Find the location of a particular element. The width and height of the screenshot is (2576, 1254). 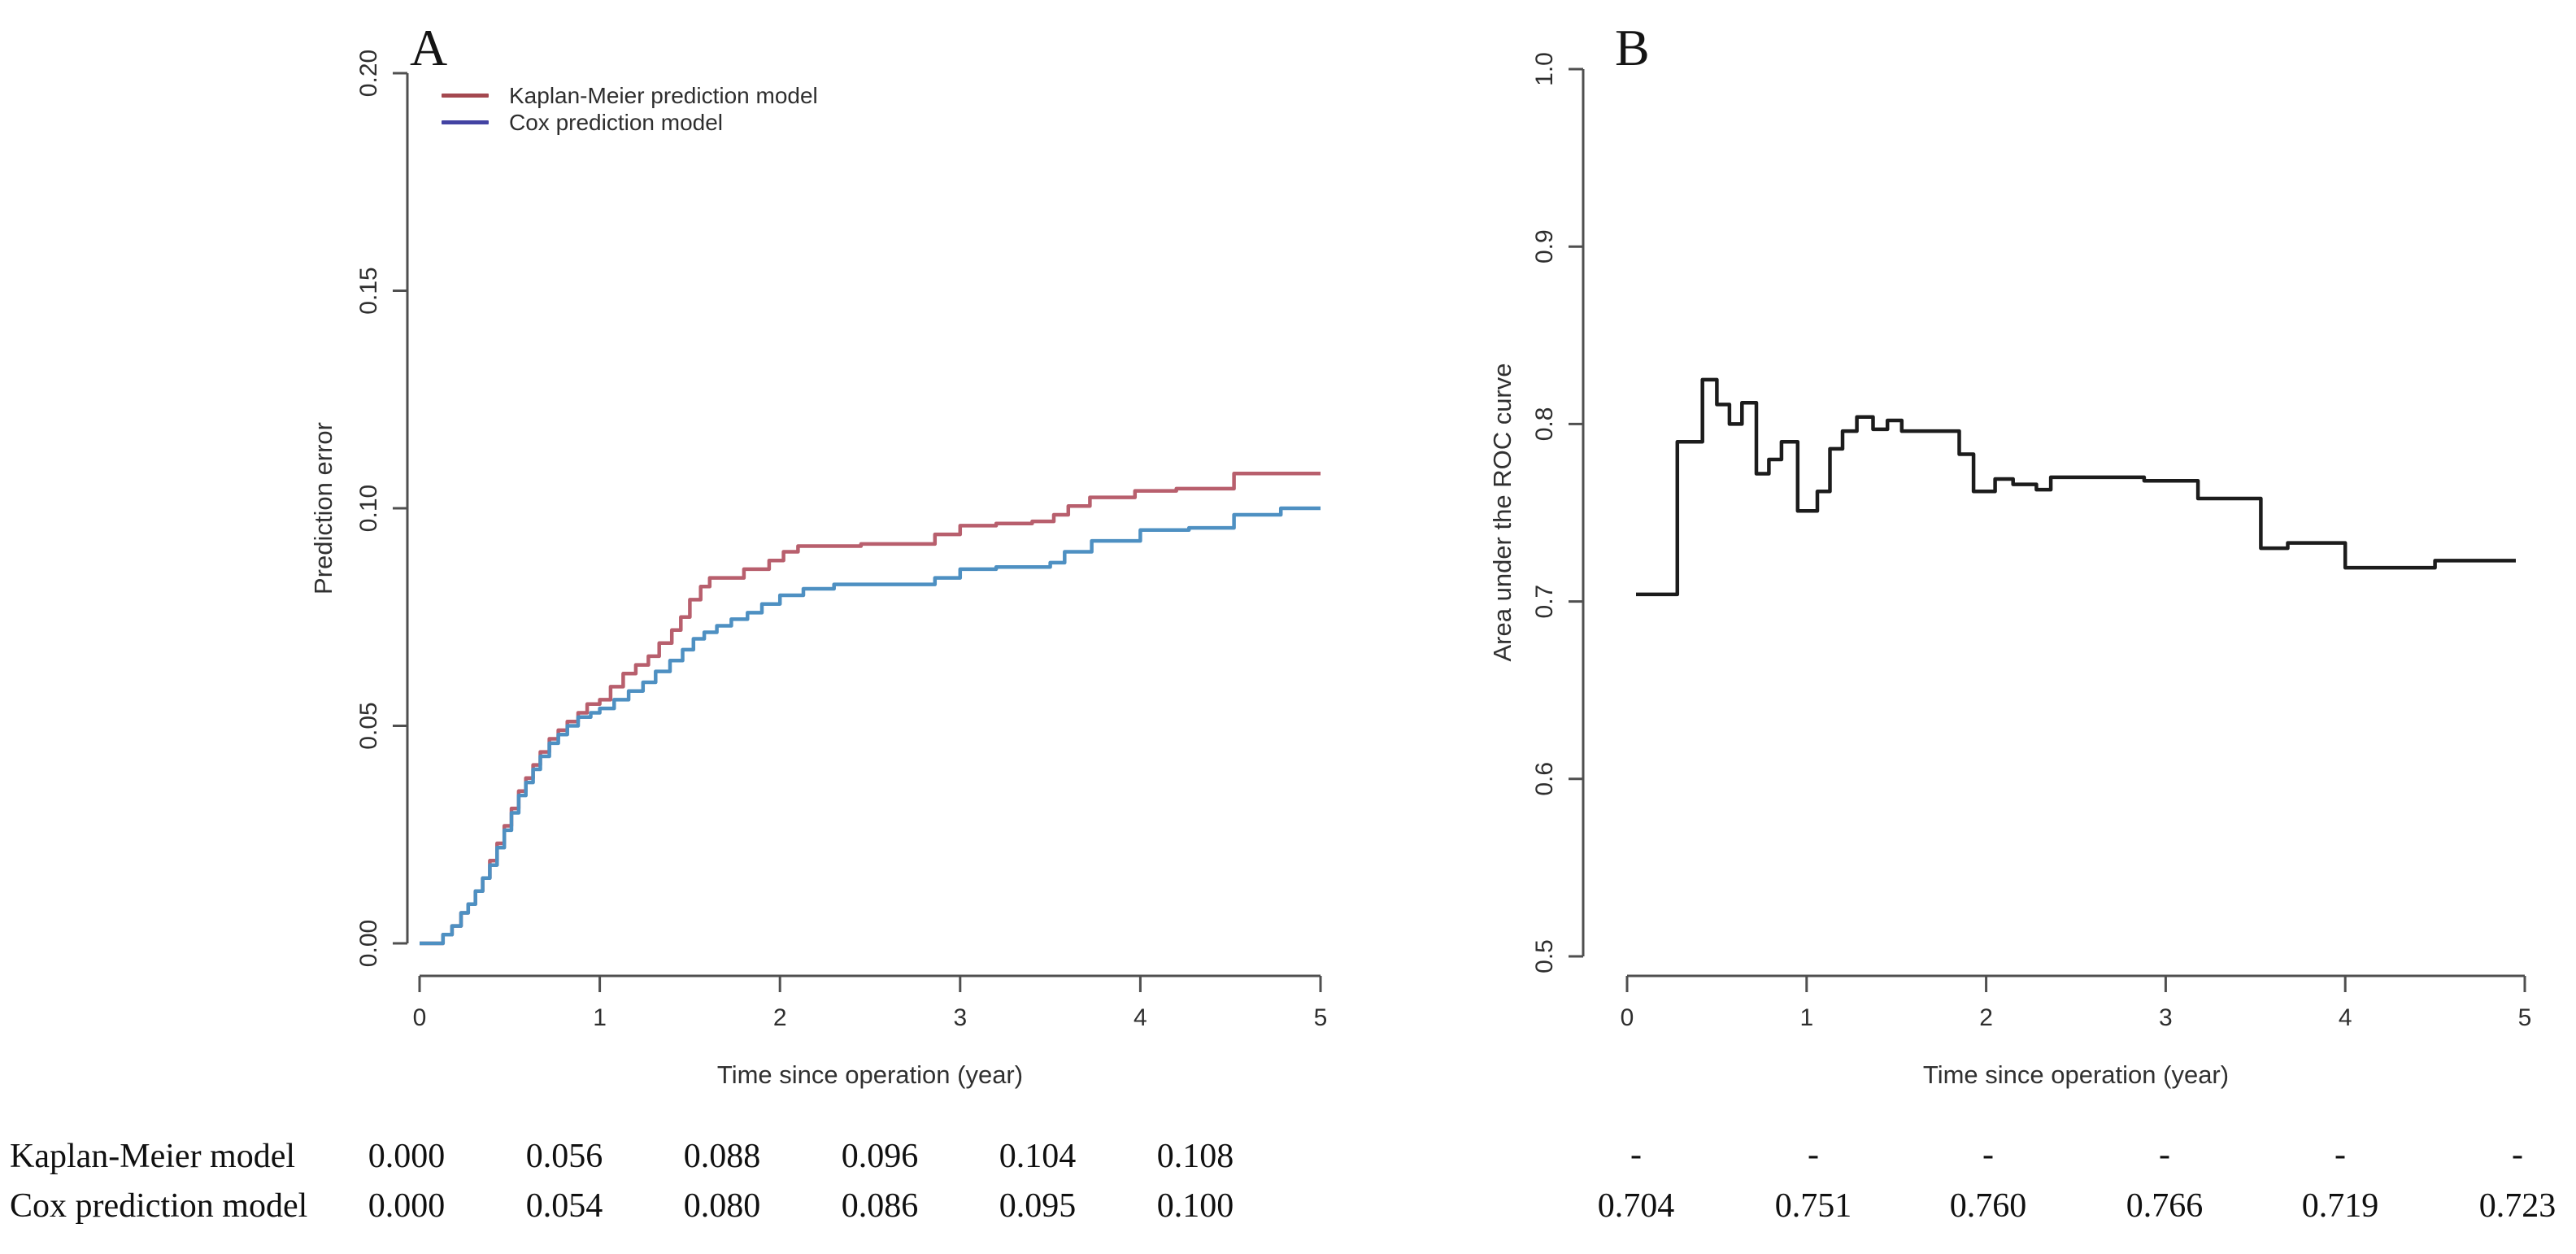

y-tick-label: 0.7 is located at coordinates (1545, 602).